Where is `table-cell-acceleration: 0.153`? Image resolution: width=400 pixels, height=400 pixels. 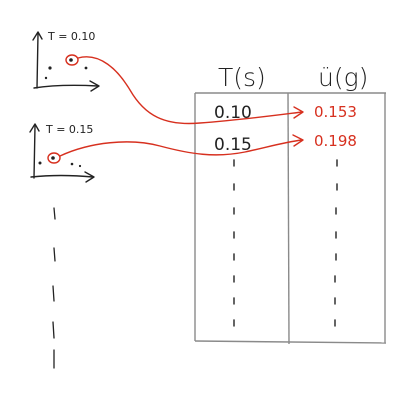 table-cell-acceleration: 0.153 is located at coordinates (335, 112).